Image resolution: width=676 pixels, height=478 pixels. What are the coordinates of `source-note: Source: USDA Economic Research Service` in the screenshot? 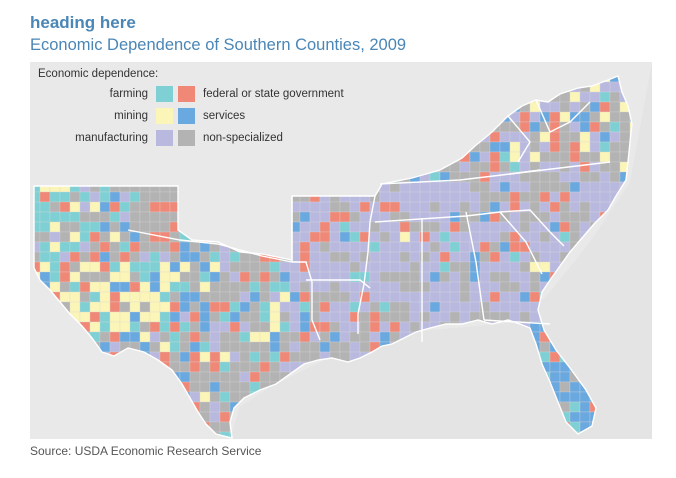 It's located at (146, 451).